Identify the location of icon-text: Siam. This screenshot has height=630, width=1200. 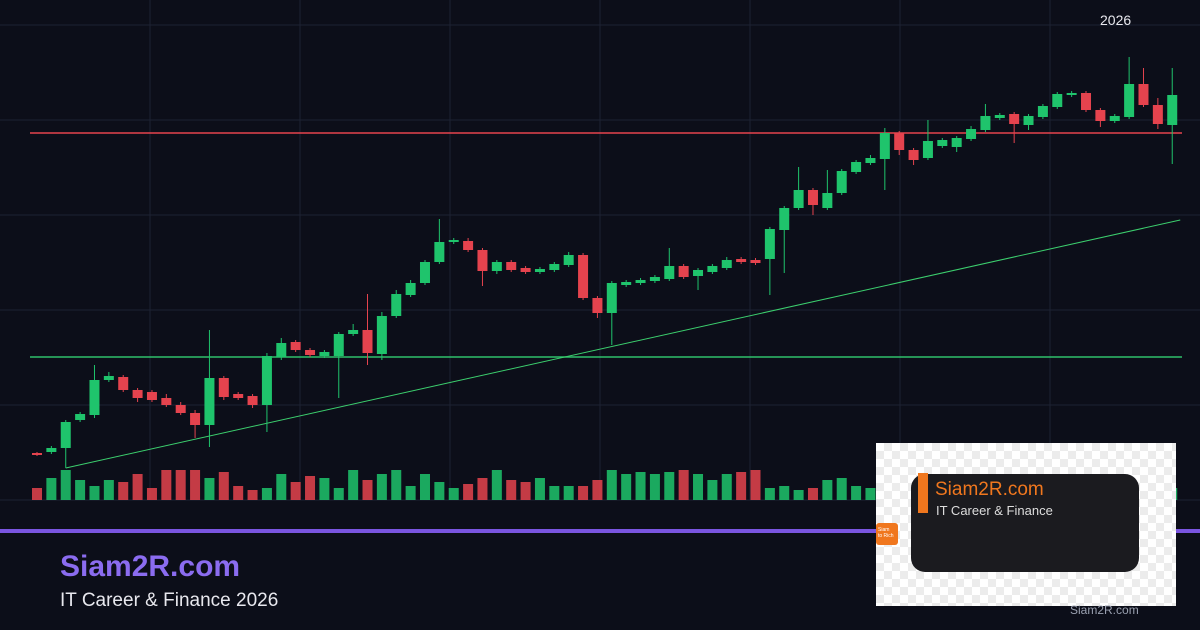
(884, 530).